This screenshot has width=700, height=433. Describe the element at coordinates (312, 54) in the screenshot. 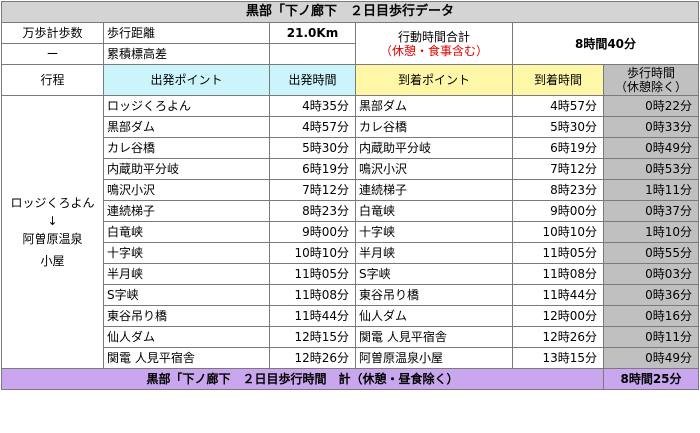

I see `elevation-value` at that location.